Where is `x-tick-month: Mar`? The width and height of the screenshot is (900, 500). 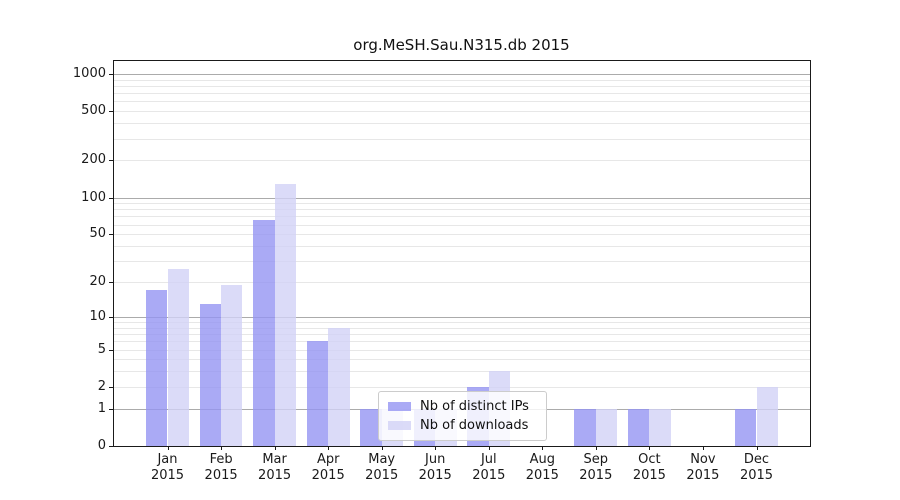
x-tick-month: Mar is located at coordinates (274, 459).